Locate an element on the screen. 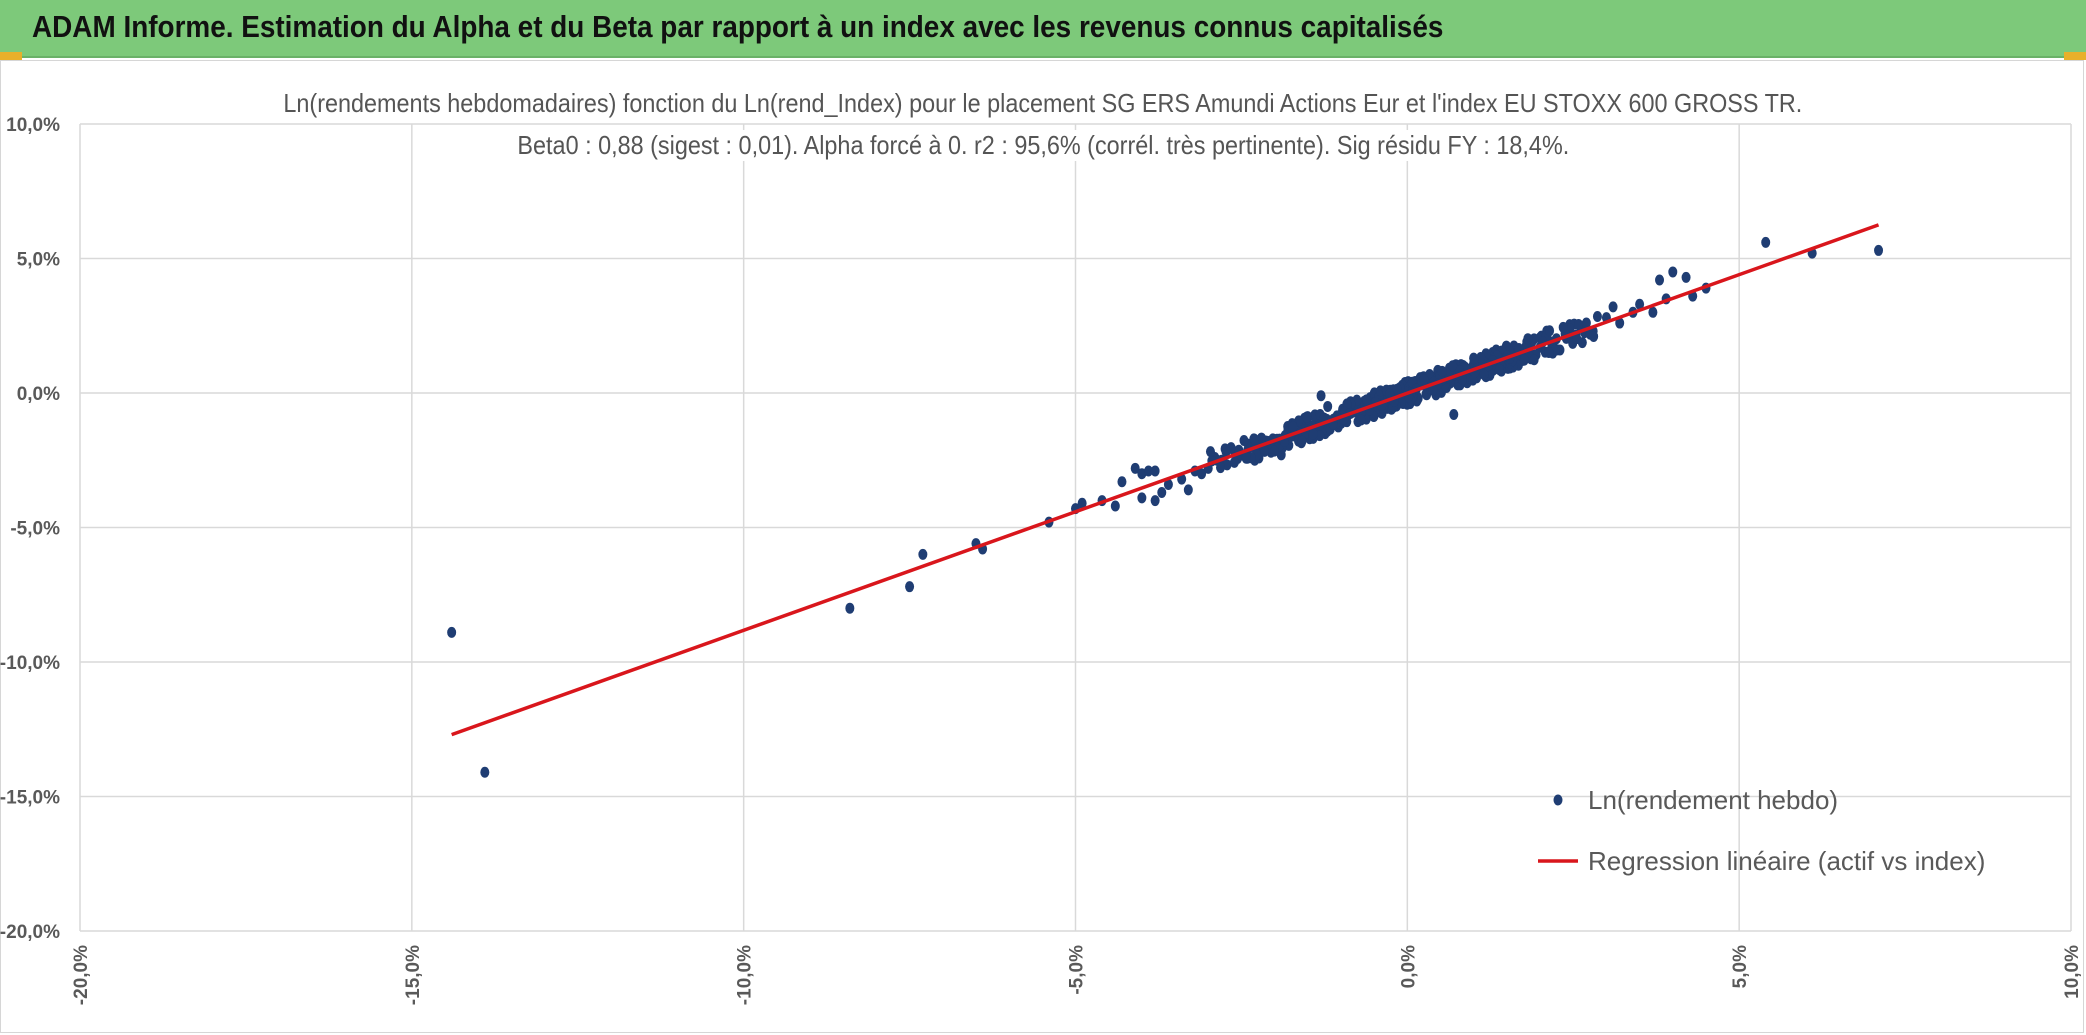 The image size is (2086, 1035). y-tick-label: -15,0% is located at coordinates (30, 798).